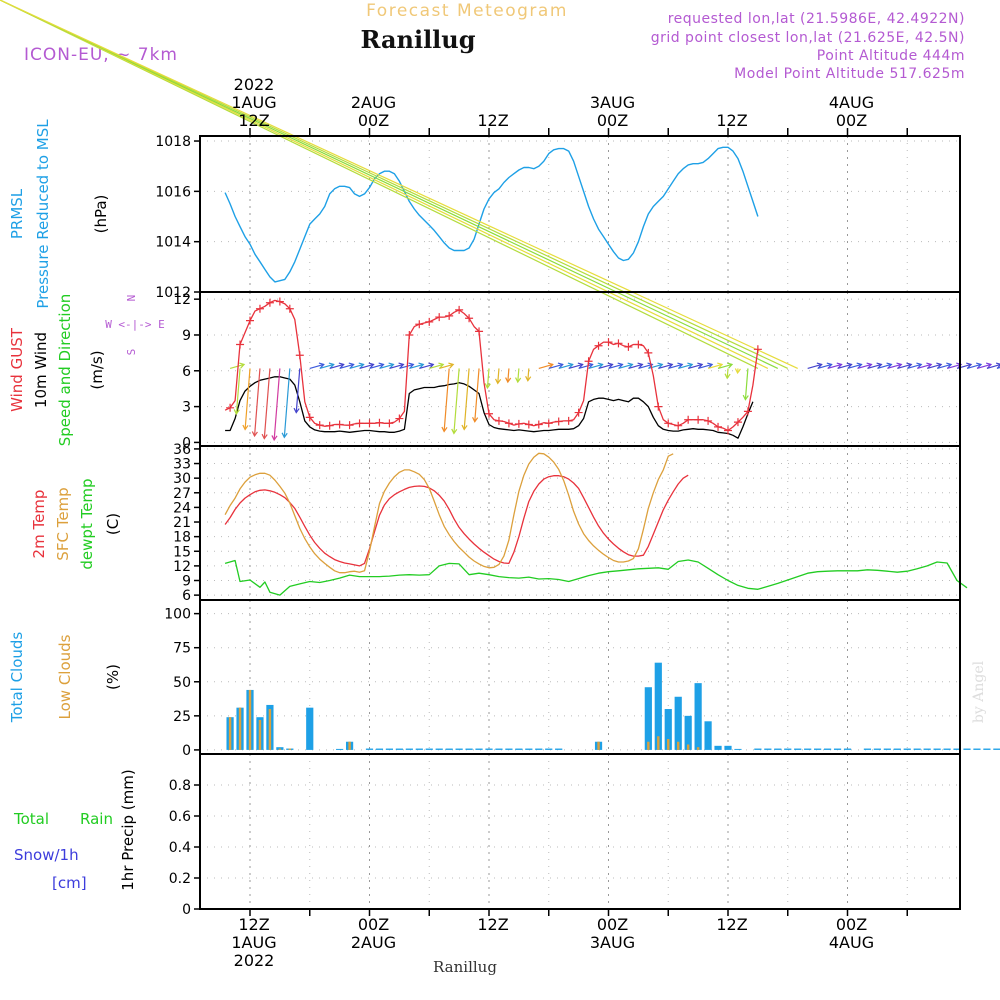 The image size is (1000, 1000). Describe the element at coordinates (180, 817) in the screenshot. I see `y-tick-label-precip: 0.6` at that location.